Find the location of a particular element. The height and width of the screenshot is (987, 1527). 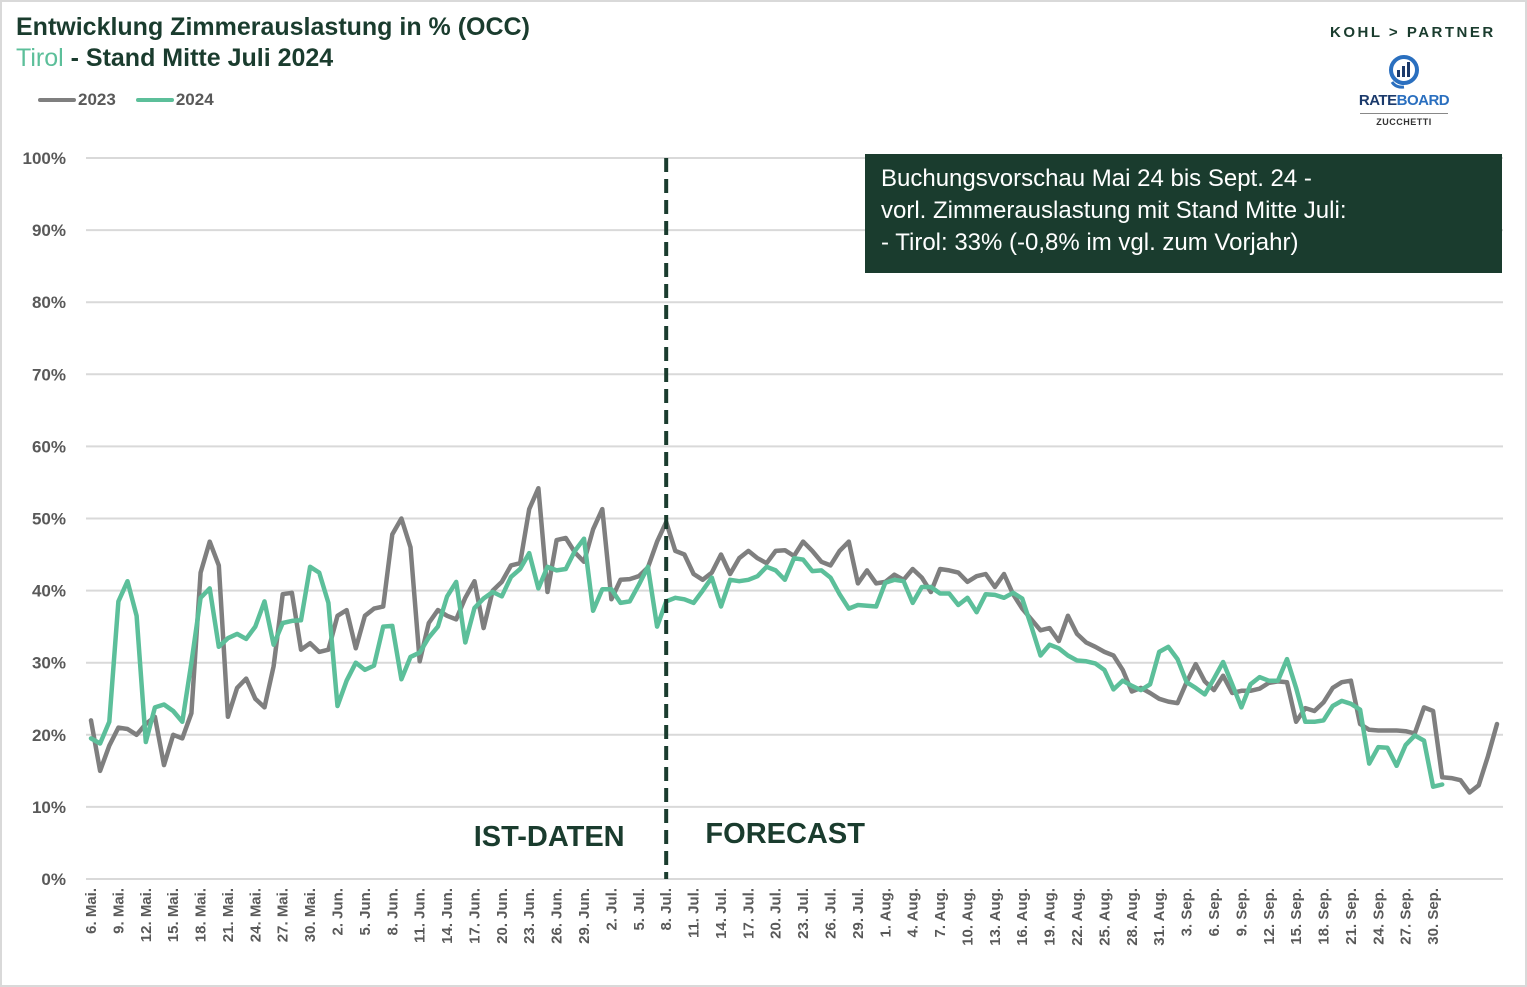

y-tick-label: 50% is located at coordinates (49, 519).